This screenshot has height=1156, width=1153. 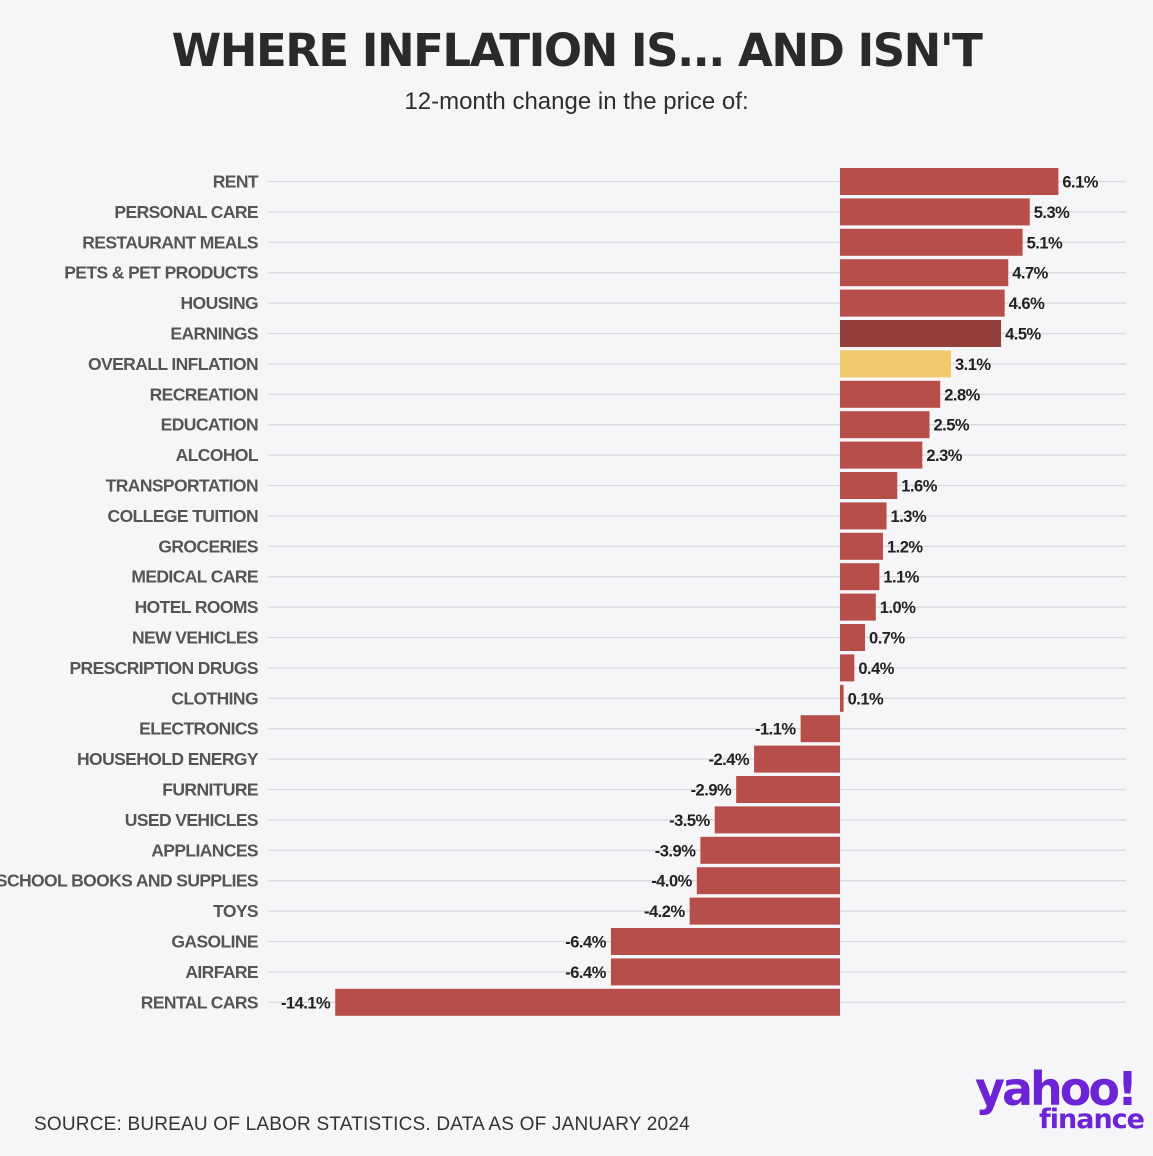 I want to click on logo-finance-text: finance, so click(x=1092, y=1119).